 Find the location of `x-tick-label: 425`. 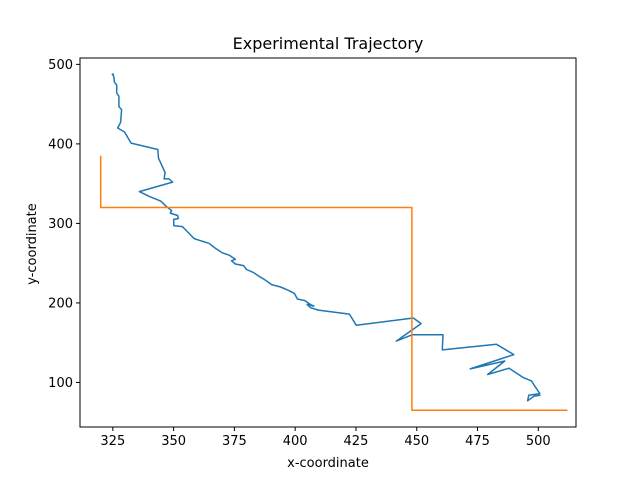

x-tick-label: 425 is located at coordinates (356, 441).